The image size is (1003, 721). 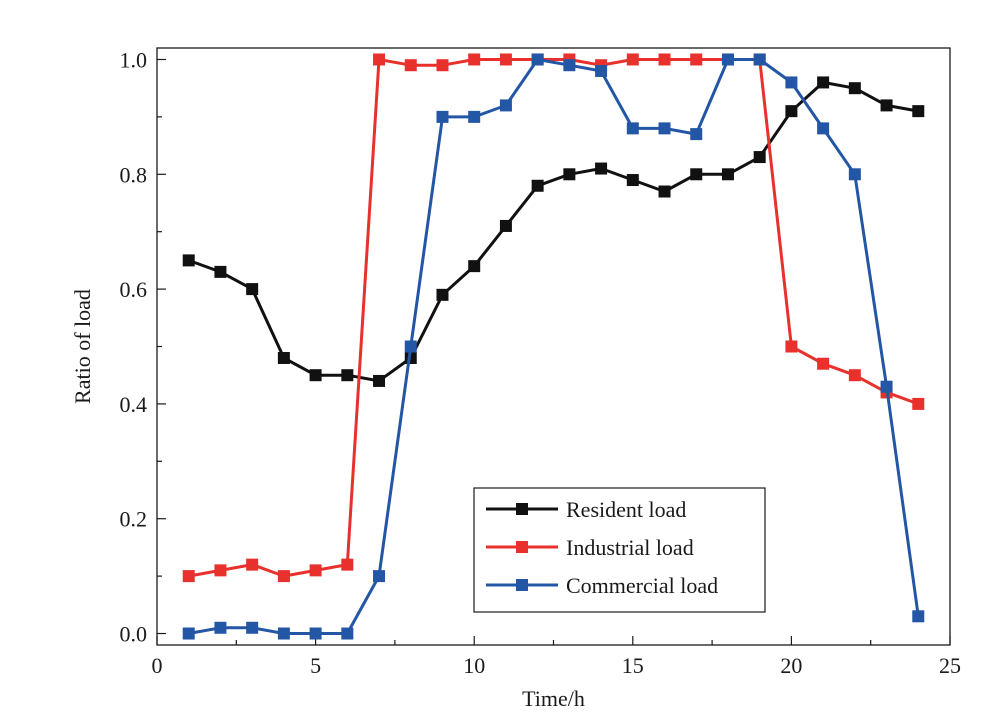 I want to click on x-tick-label: 20, so click(x=791, y=665).